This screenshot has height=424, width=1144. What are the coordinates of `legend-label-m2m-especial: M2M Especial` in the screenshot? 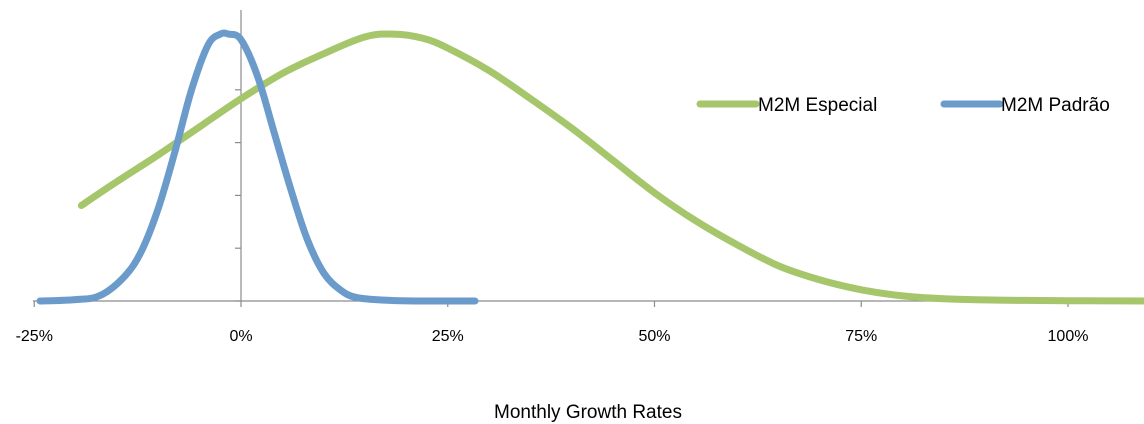 It's located at (817, 105).